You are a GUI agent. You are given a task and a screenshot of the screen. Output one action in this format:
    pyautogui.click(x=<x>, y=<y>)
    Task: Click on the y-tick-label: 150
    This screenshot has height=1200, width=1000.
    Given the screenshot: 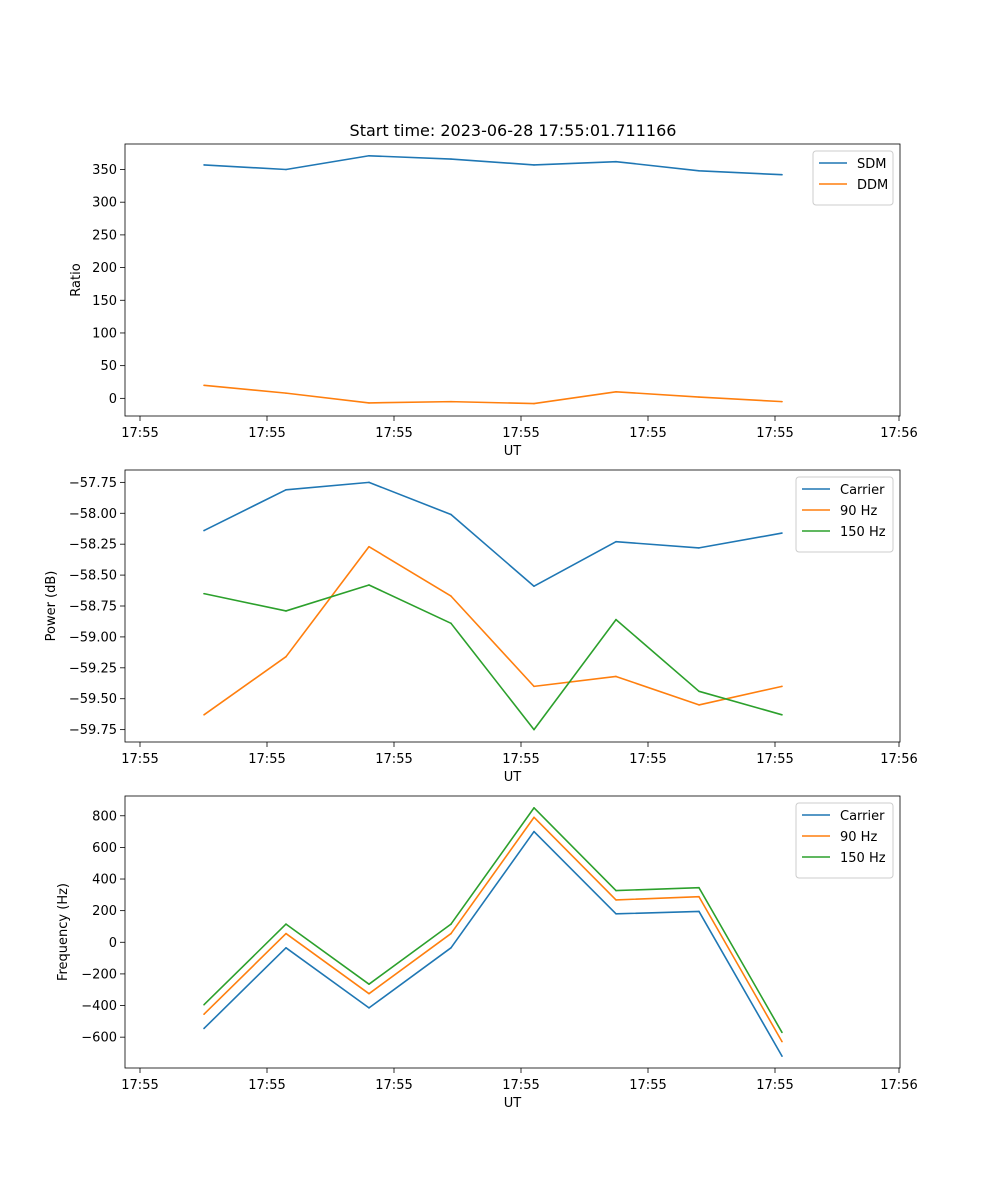 What is the action you would take?
    pyautogui.click(x=104, y=301)
    